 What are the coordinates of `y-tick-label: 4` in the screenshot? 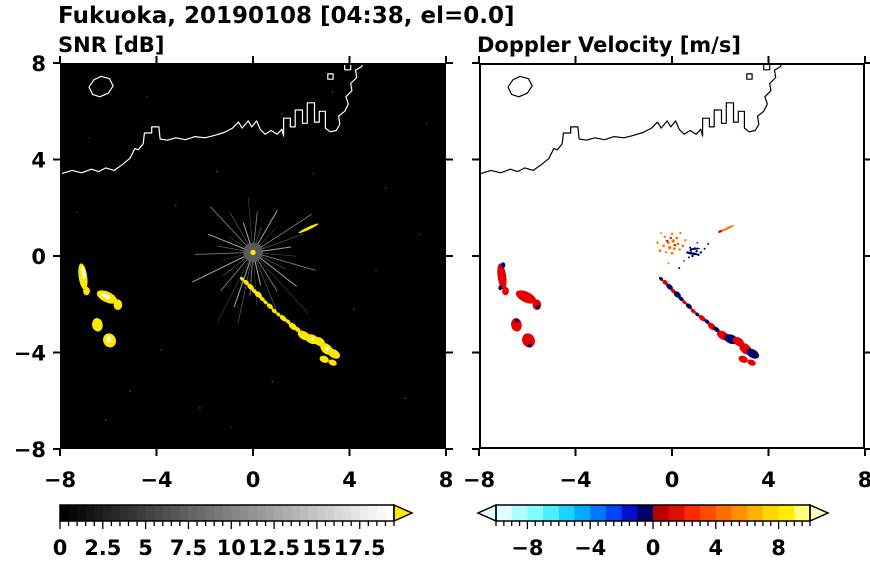 It's located at (38, 161).